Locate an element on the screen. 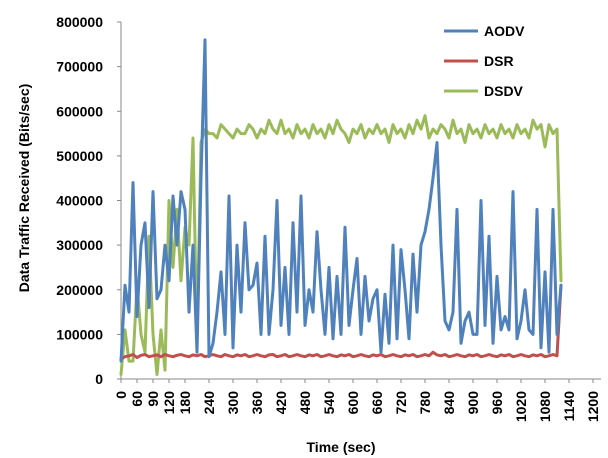 This screenshot has height=458, width=608. x-tick-label: 1020 is located at coordinates (521, 406).